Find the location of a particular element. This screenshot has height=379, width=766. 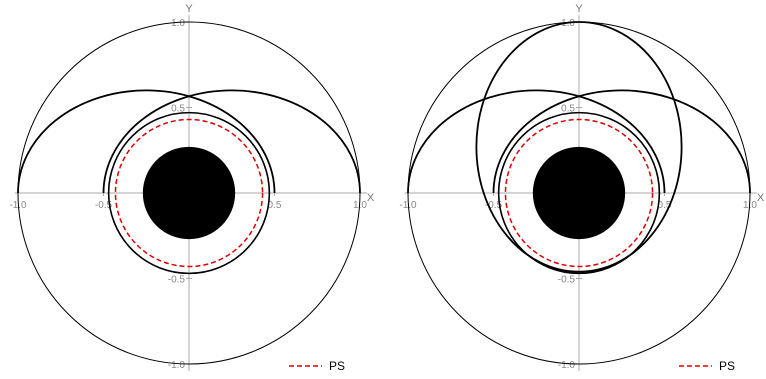

y-tick-label: 1.0 is located at coordinates (178, 23).